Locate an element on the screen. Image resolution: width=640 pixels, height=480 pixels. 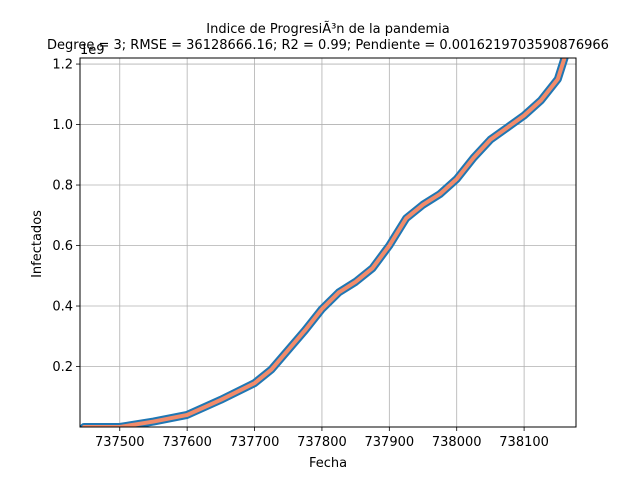
chart-title: Indice de ProgresiÃ³n de la pandemia is located at coordinates (327, 29).